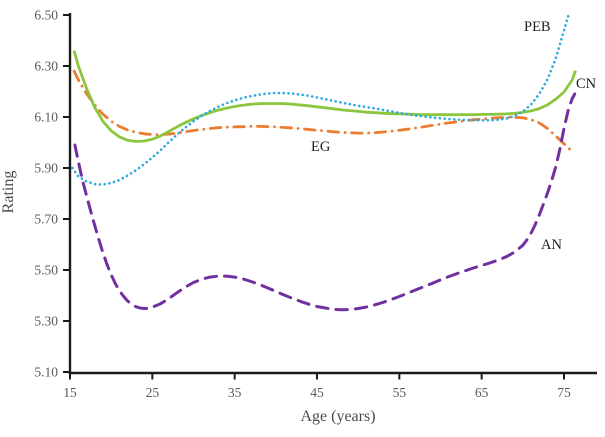 The image size is (605, 437). What do you see at coordinates (46, 321) in the screenshot?
I see `y-tick-label: 5.30` at bounding box center [46, 321].